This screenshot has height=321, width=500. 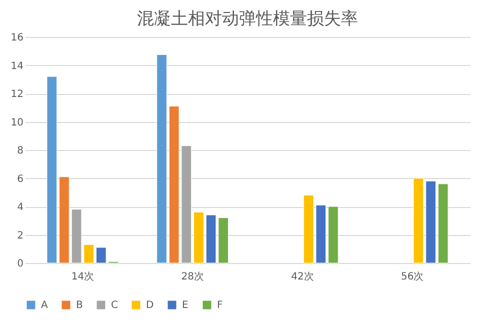 I want to click on y-tick-label: 16, so click(x=17, y=38).